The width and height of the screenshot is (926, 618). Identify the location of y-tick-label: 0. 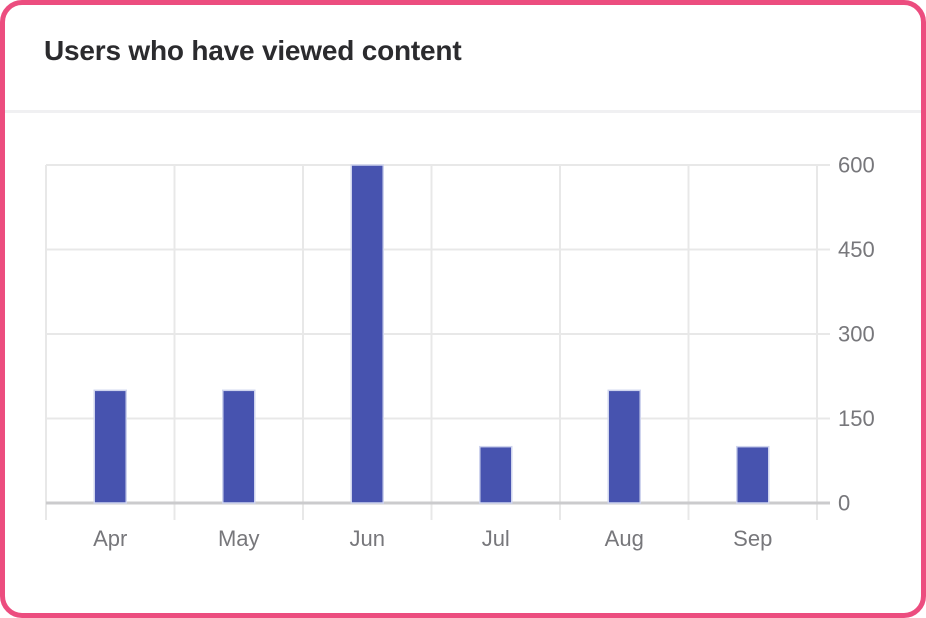
(844, 503).